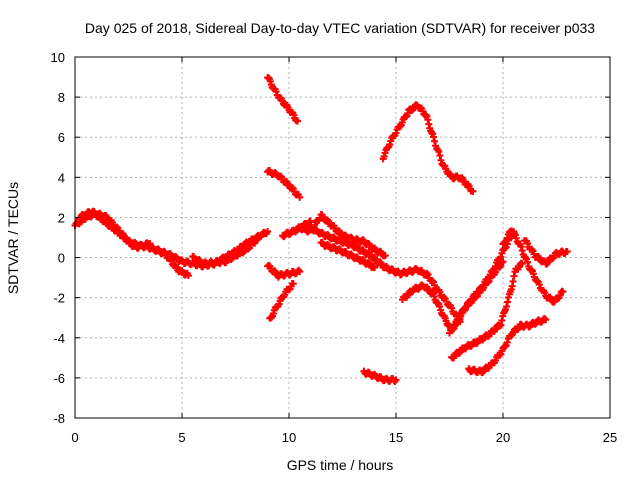 This screenshot has width=640, height=480. What do you see at coordinates (58, 57) in the screenshot?
I see `y-tick-label: 10` at bounding box center [58, 57].